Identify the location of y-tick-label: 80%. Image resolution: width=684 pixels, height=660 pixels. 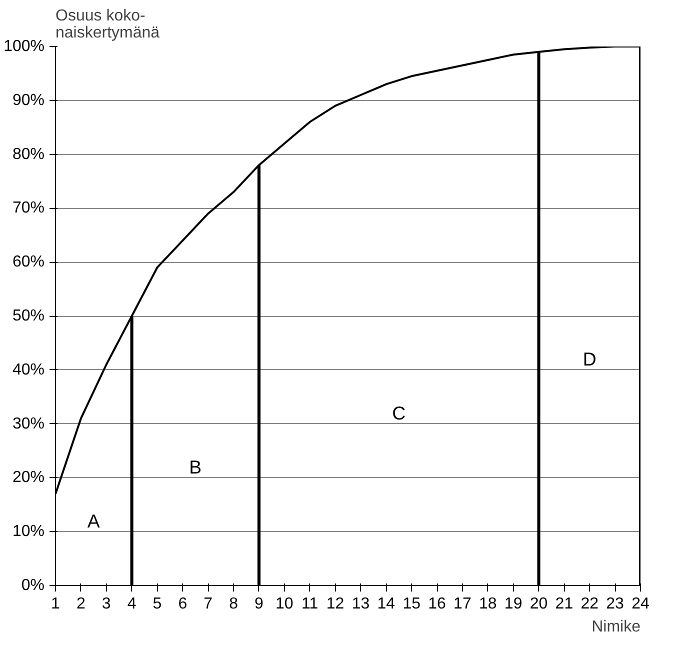
(28, 154).